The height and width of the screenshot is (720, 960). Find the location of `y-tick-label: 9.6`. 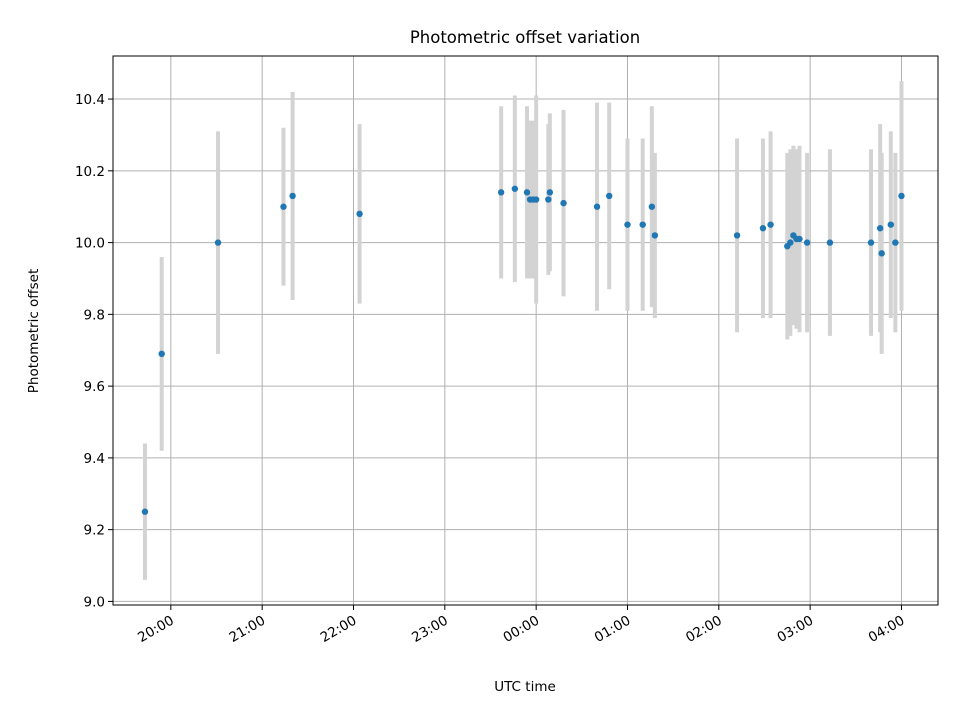

y-tick-label: 9.6 is located at coordinates (94, 387).